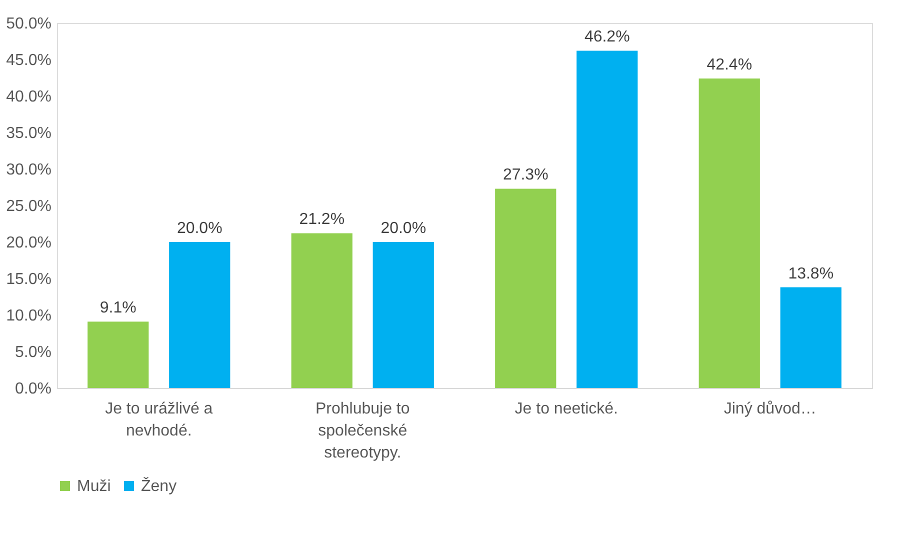 This screenshot has height=540, width=910. What do you see at coordinates (29, 279) in the screenshot?
I see `y-tick-label: 15.0%` at bounding box center [29, 279].